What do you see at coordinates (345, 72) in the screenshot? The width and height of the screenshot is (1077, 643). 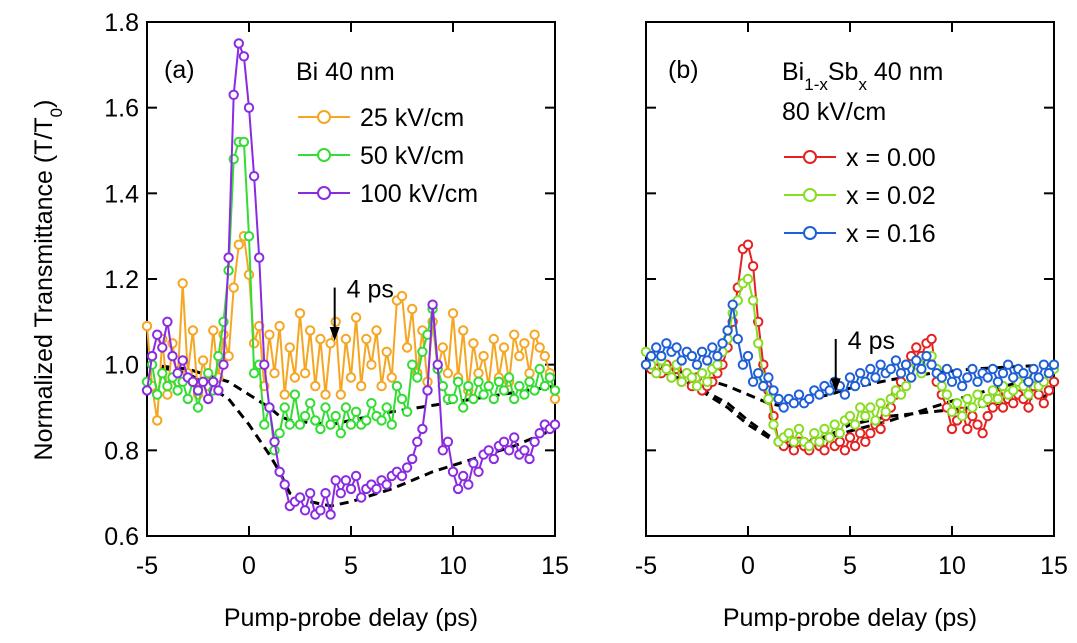 I see `legend-title-a: Bi 40 nm` at bounding box center [345, 72].